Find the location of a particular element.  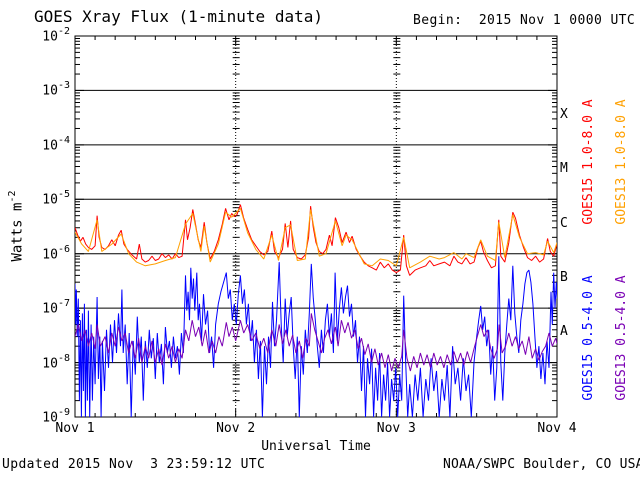

y-tick-label: 10-2 is located at coordinates (48, 35).